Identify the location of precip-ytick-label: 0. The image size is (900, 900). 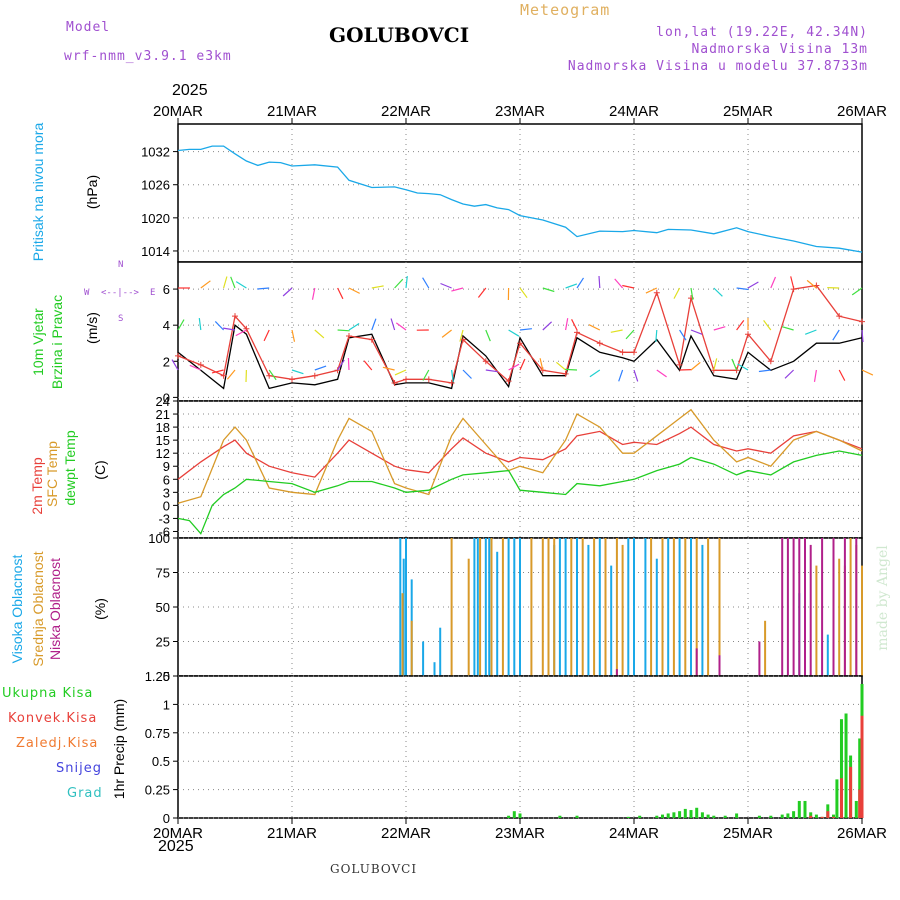
(166, 818).